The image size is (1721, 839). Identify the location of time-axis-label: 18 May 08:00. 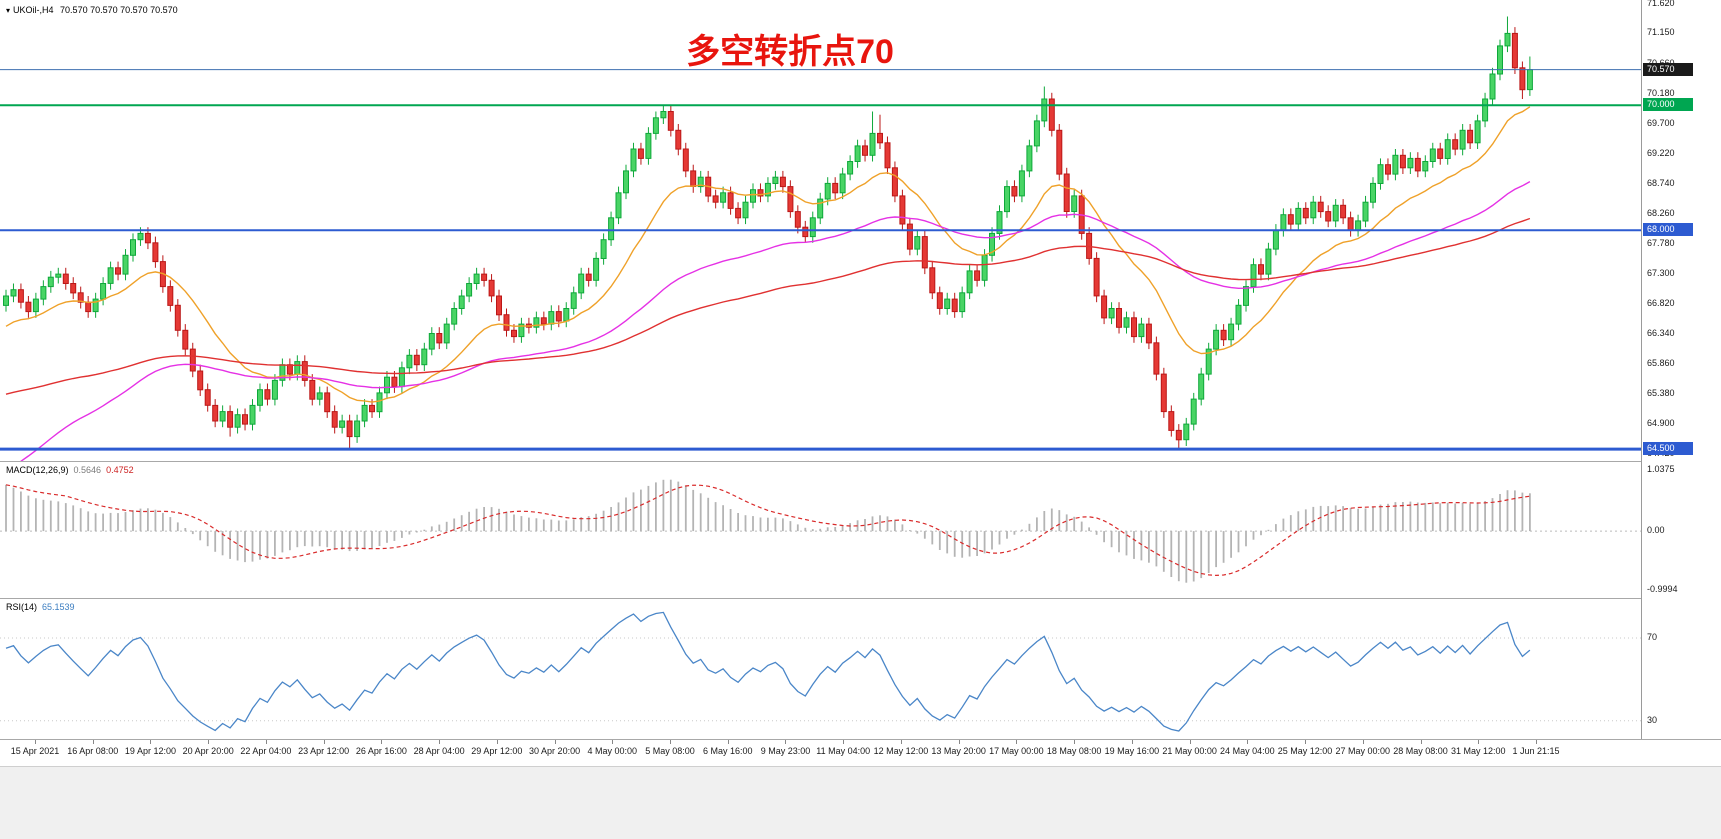
(1074, 751).